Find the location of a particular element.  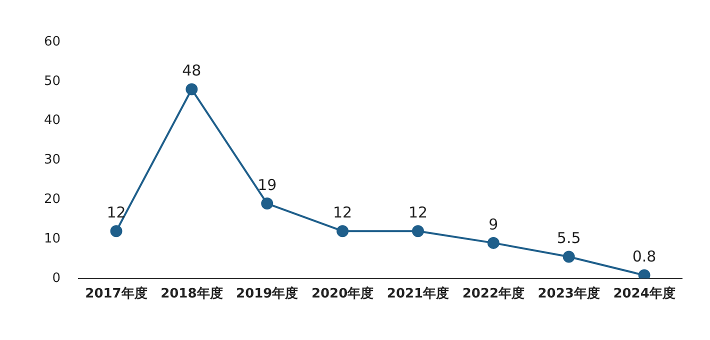

x-tick-label: 2017年度 is located at coordinates (116, 294).